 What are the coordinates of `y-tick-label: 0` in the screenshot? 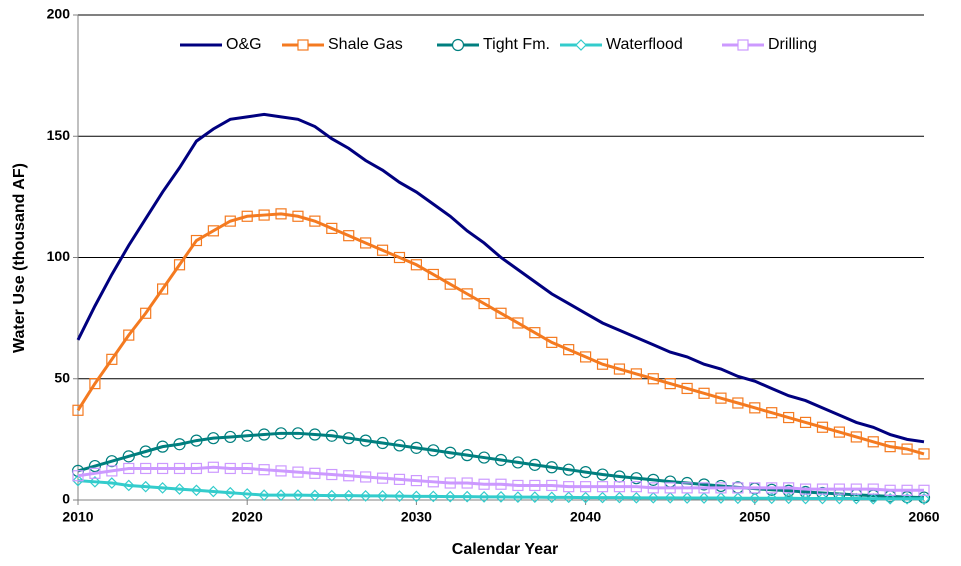 It's located at (66, 499).